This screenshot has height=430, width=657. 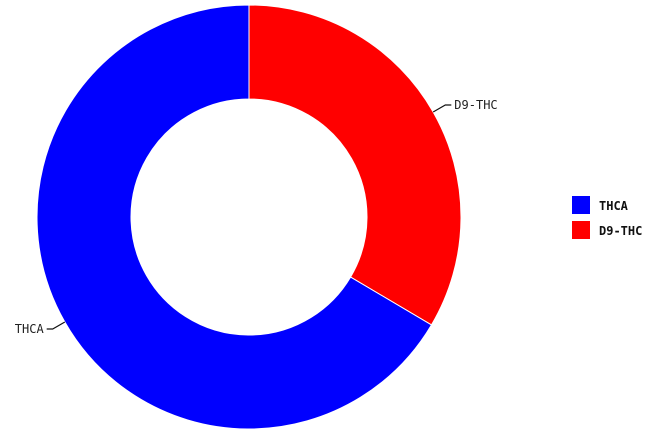 What do you see at coordinates (30, 329) in the screenshot?
I see `slice-label-thca: THCA` at bounding box center [30, 329].